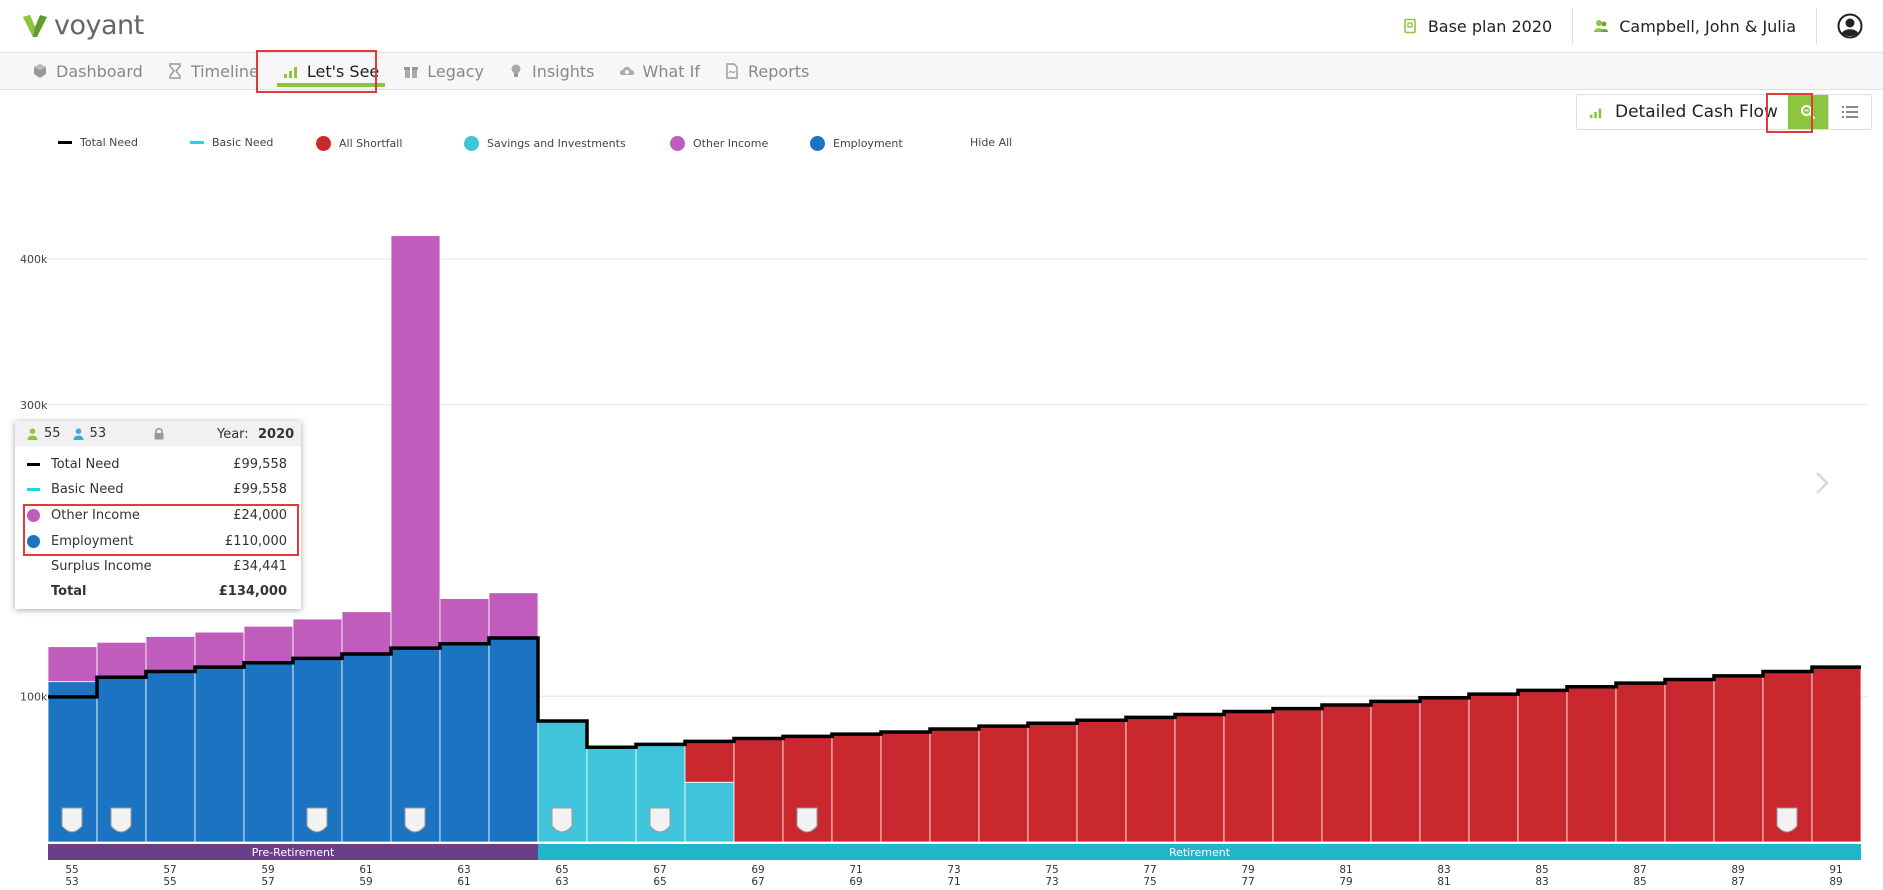  Describe the element at coordinates (92, 541) in the screenshot. I see `row-label: Employment` at that location.